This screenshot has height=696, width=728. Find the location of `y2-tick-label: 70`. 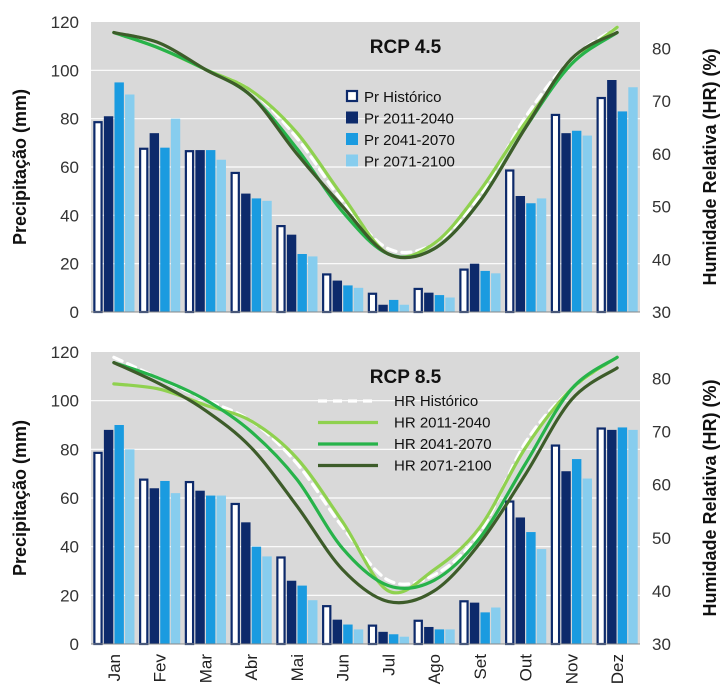

y2-tick-label: 70 is located at coordinates (661, 432).